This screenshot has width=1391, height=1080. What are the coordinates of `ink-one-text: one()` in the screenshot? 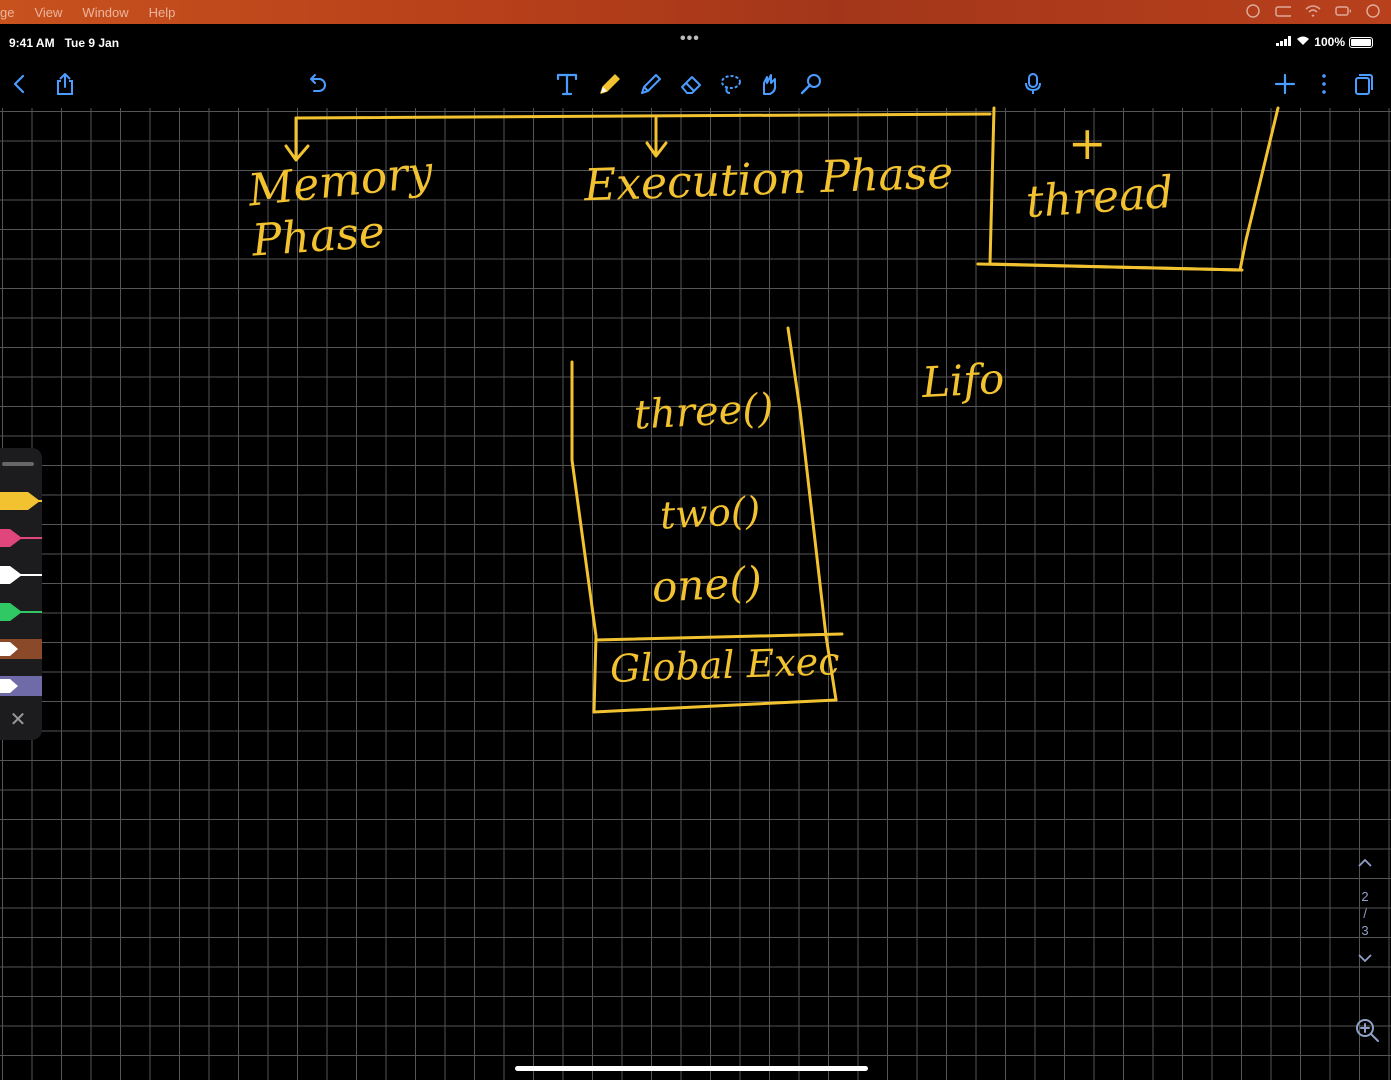 It's located at (707, 584).